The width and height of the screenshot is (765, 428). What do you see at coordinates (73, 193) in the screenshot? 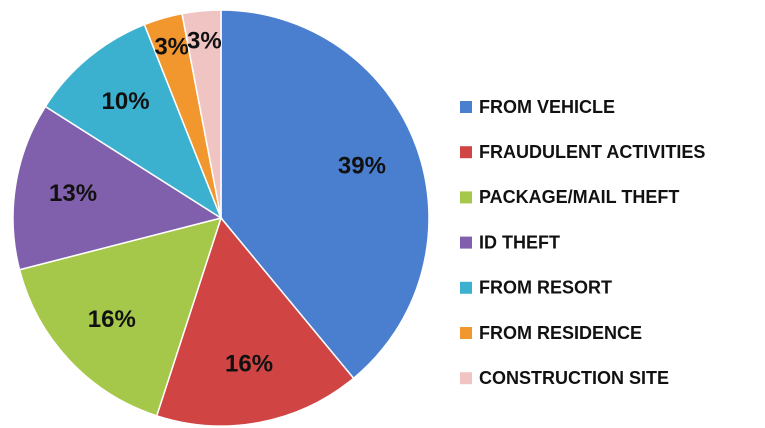
I see `data-label: 13%` at bounding box center [73, 193].